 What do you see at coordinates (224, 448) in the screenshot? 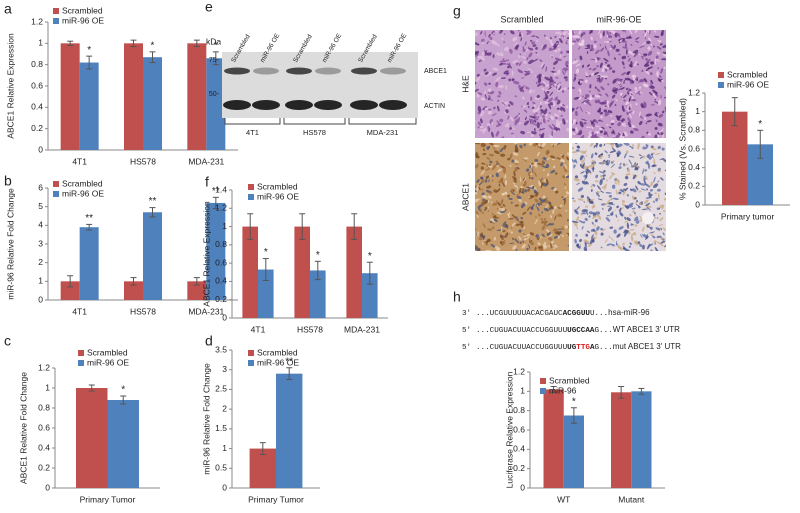
I see `y-tick-label: 1` at bounding box center [224, 448].